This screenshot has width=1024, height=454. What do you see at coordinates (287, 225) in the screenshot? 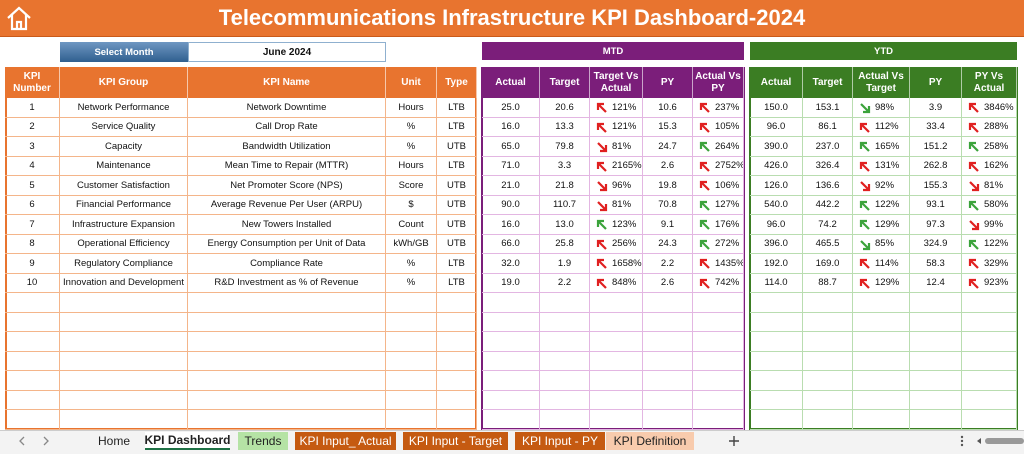
I see `table-cell: New Towers Installed` at bounding box center [287, 225].